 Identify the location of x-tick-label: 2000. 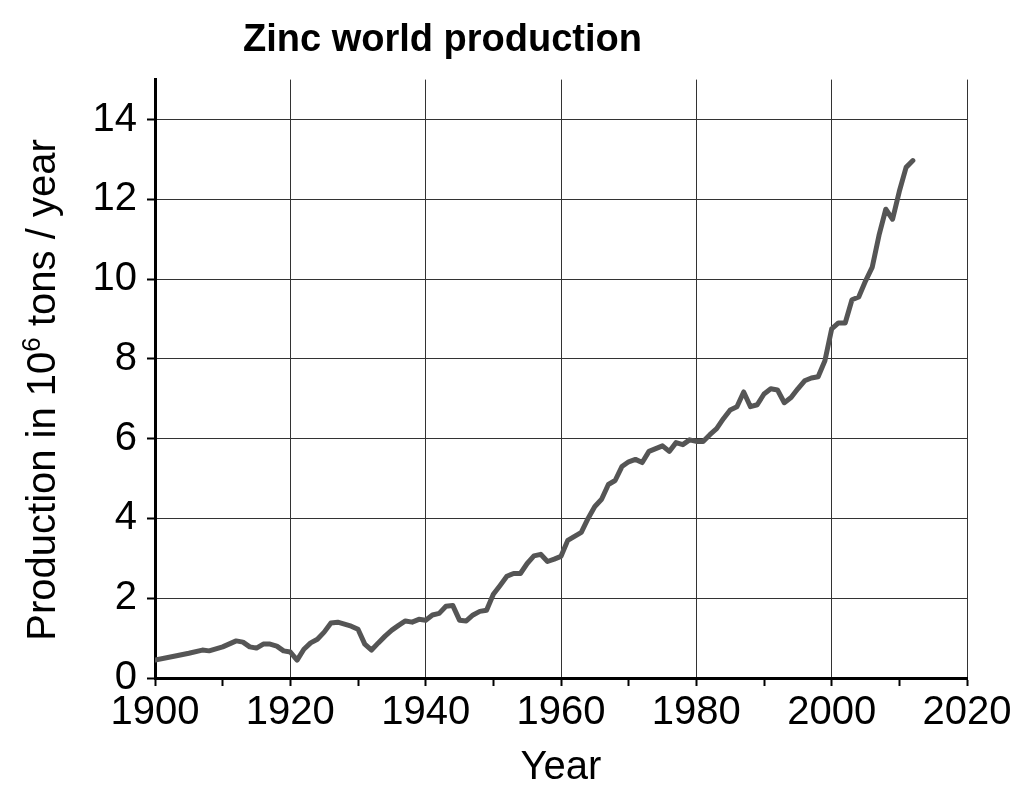
(832, 710).